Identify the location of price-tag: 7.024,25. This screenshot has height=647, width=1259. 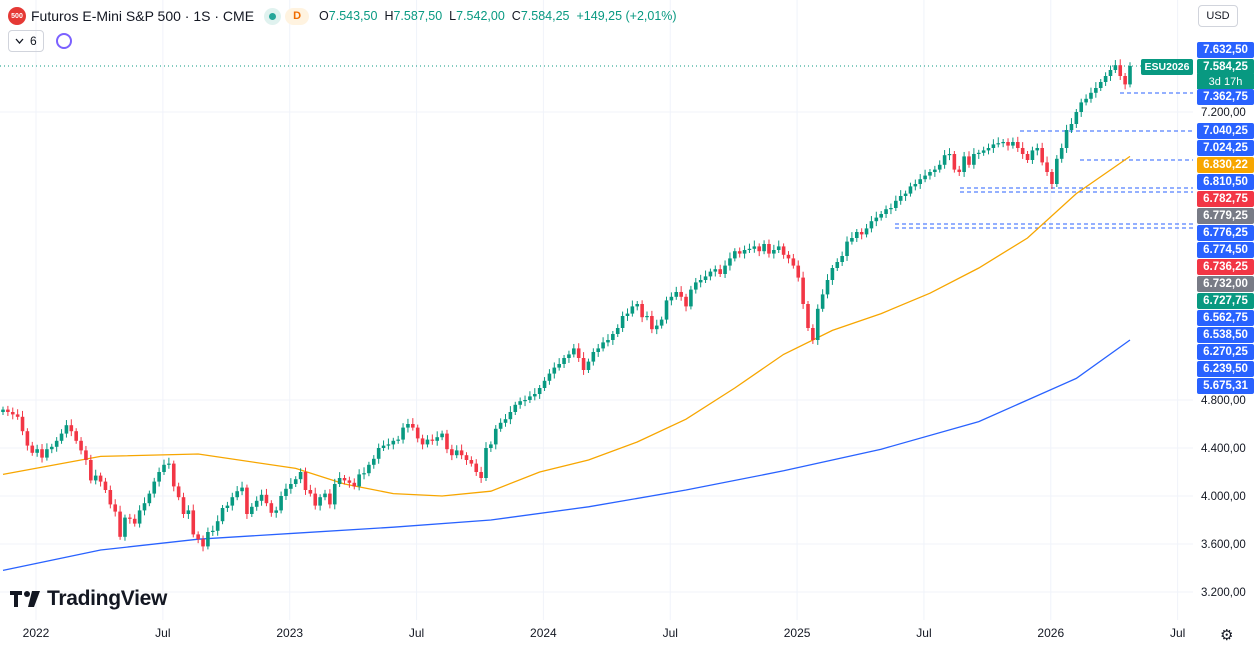
(1225, 148).